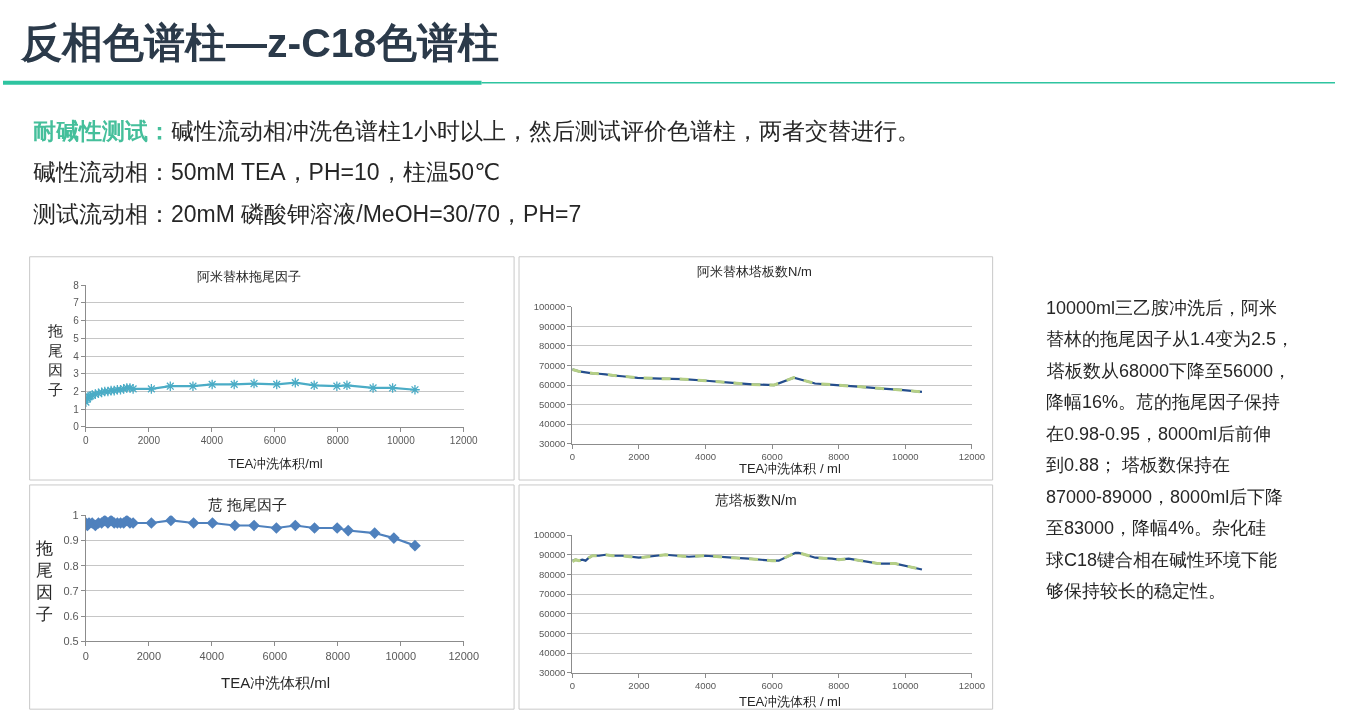 The height and width of the screenshot is (725, 1350). What do you see at coordinates (71, 615) in the screenshot?
I see `y-tick-label: 0.6` at bounding box center [71, 615].